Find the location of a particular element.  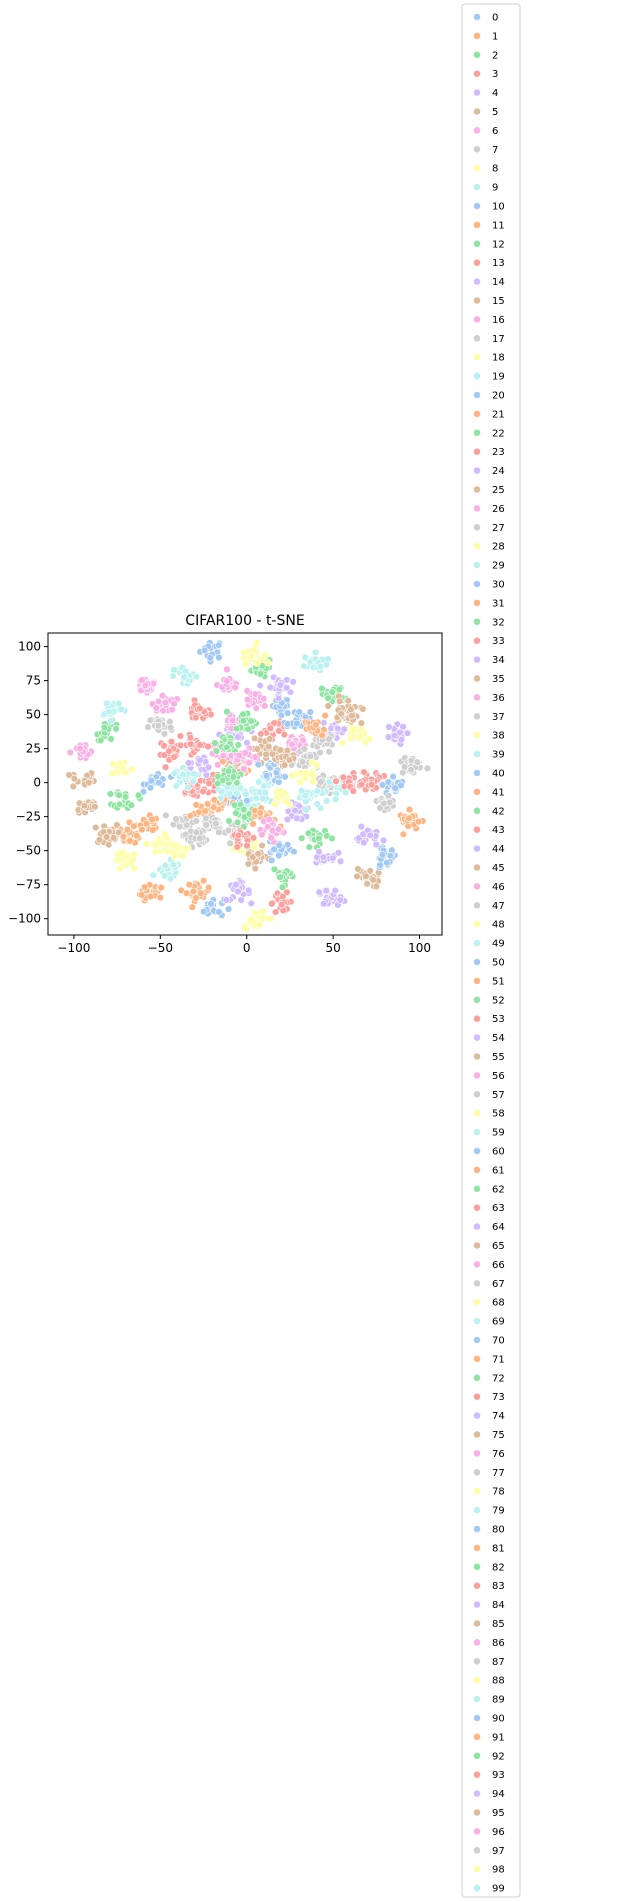

legend-label: 1 is located at coordinates (495, 36).